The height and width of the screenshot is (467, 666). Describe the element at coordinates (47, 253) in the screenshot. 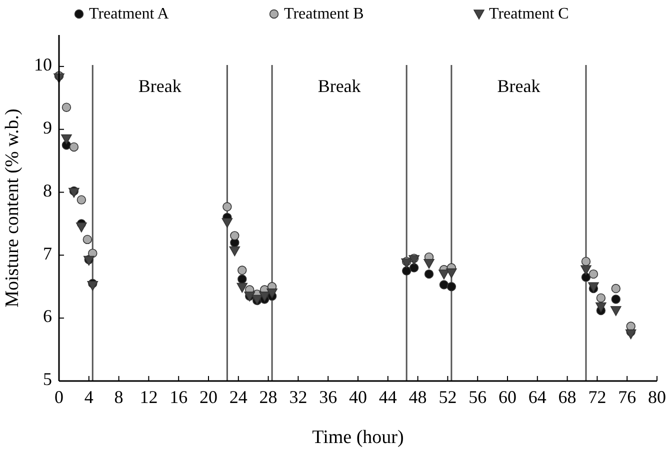

I see `y-tick-label: 7` at that location.